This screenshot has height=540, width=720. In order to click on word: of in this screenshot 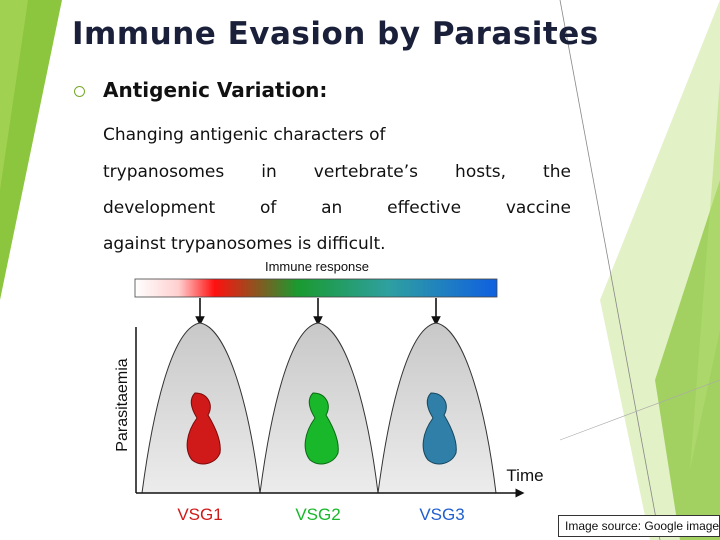, I will do `click(268, 208)`.